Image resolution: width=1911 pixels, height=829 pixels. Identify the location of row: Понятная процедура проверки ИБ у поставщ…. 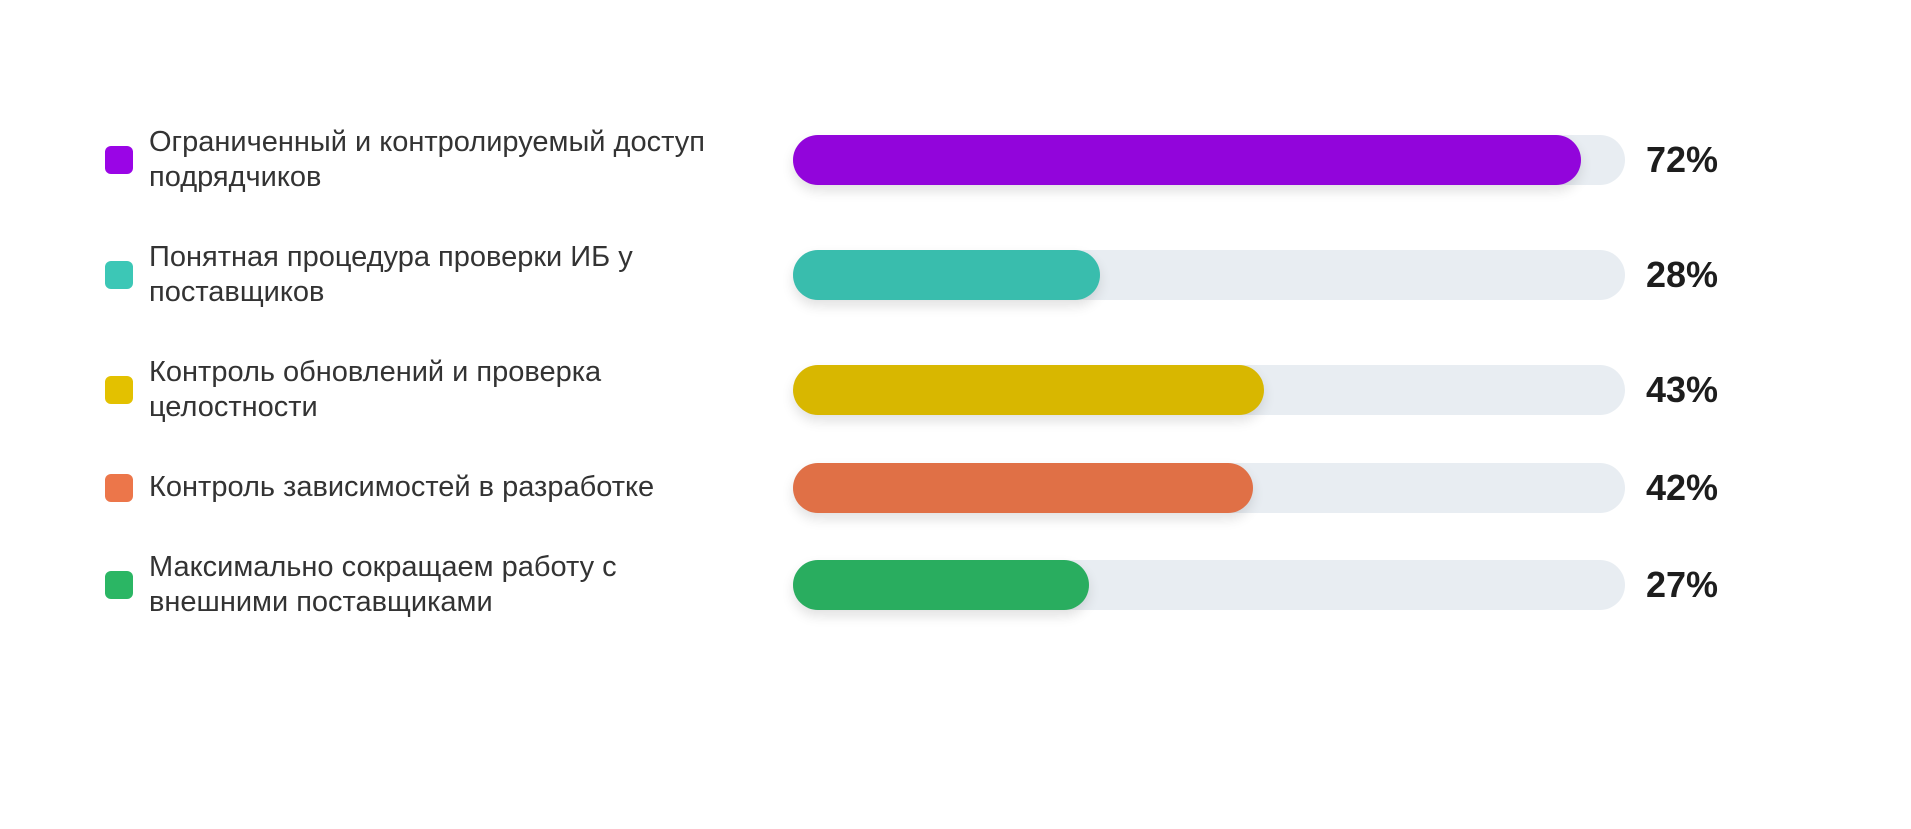
(955, 275).